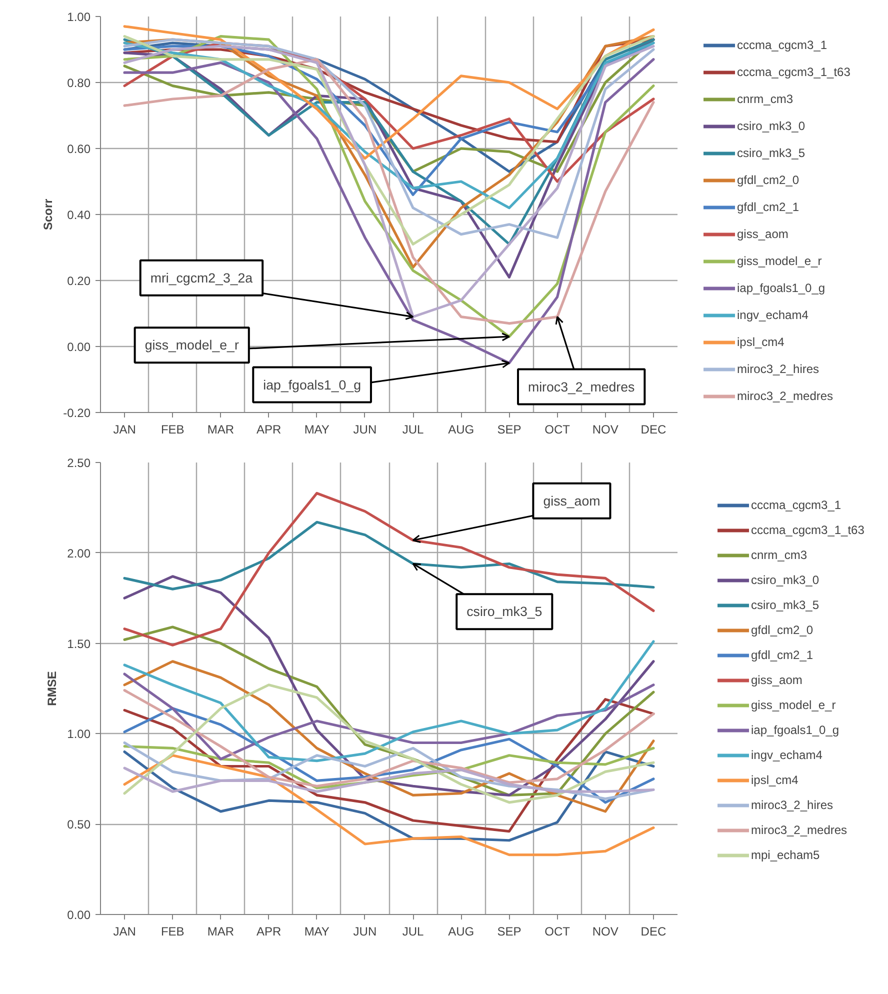  What do you see at coordinates (79, 215) in the screenshot?
I see `y-tick-label: 0.40` at bounding box center [79, 215].